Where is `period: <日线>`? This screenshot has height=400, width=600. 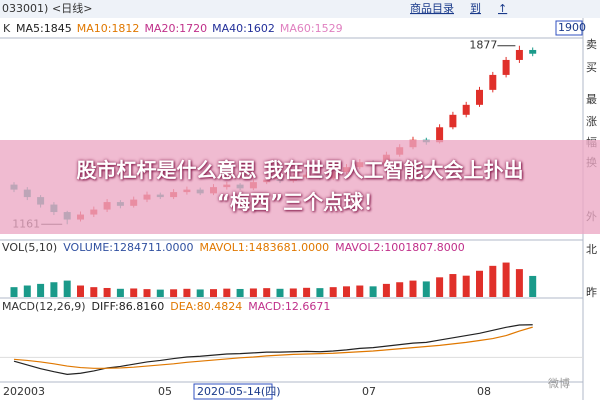
period: <日线> is located at coordinates (72, 8).